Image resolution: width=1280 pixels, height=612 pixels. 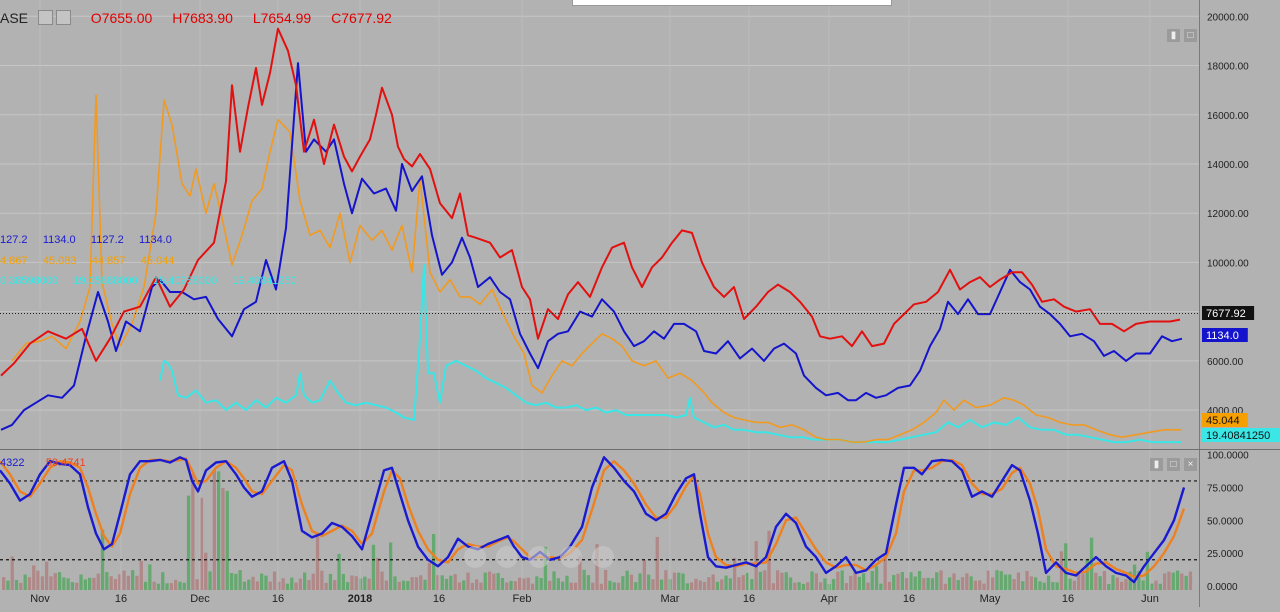 What do you see at coordinates (63, 17) in the screenshot?
I see `eye-icon` at bounding box center [63, 17].